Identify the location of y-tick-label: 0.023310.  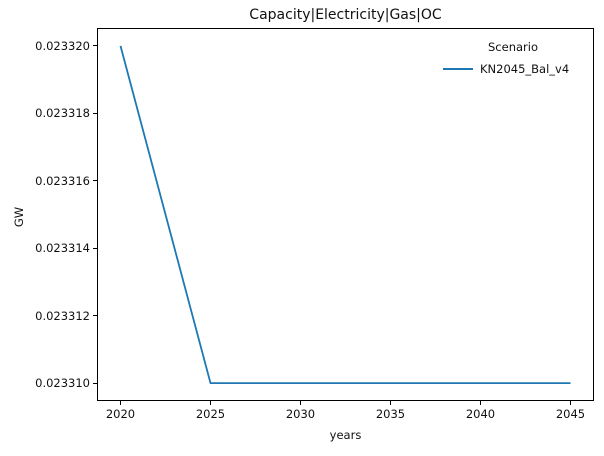
(62, 383).